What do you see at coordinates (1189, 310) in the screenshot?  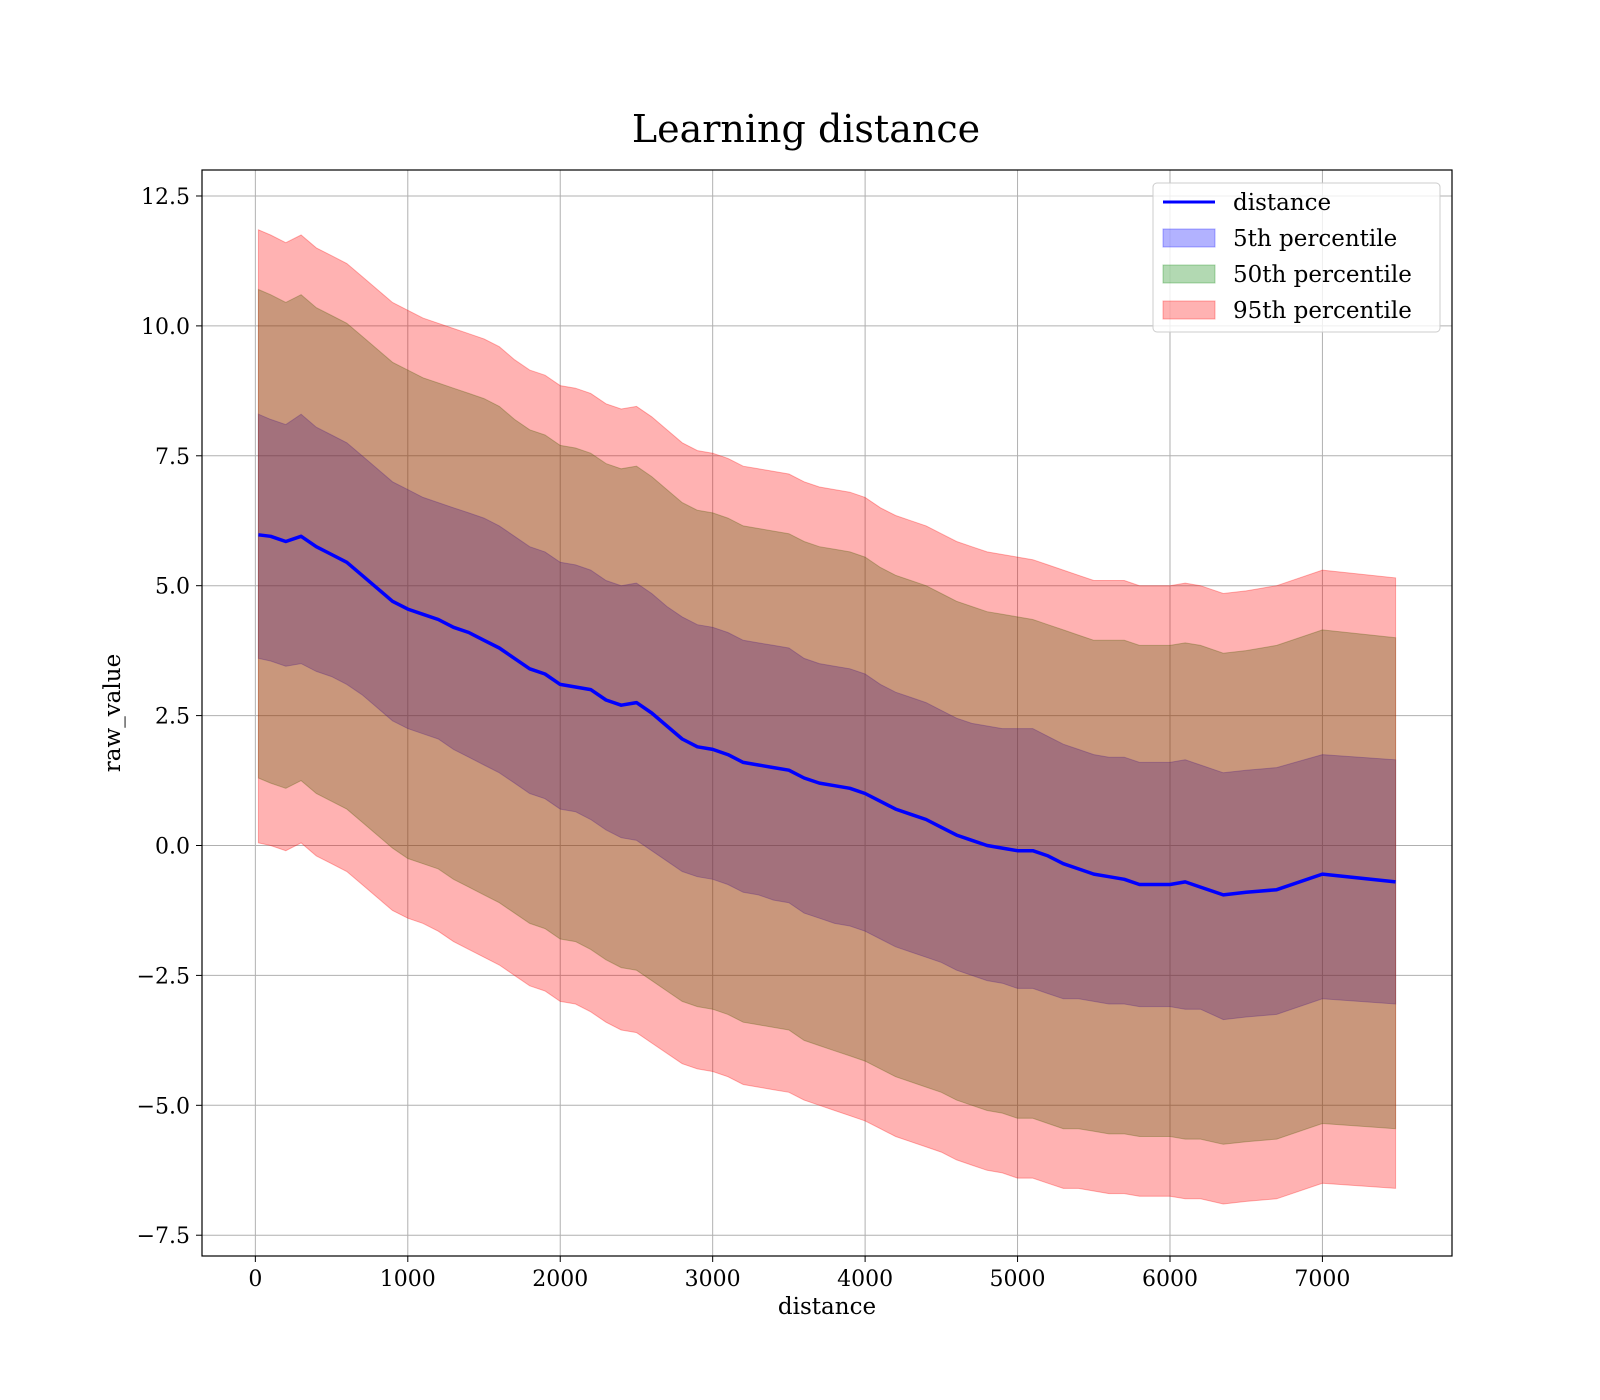 I see `legend-swatch-95th` at bounding box center [1189, 310].